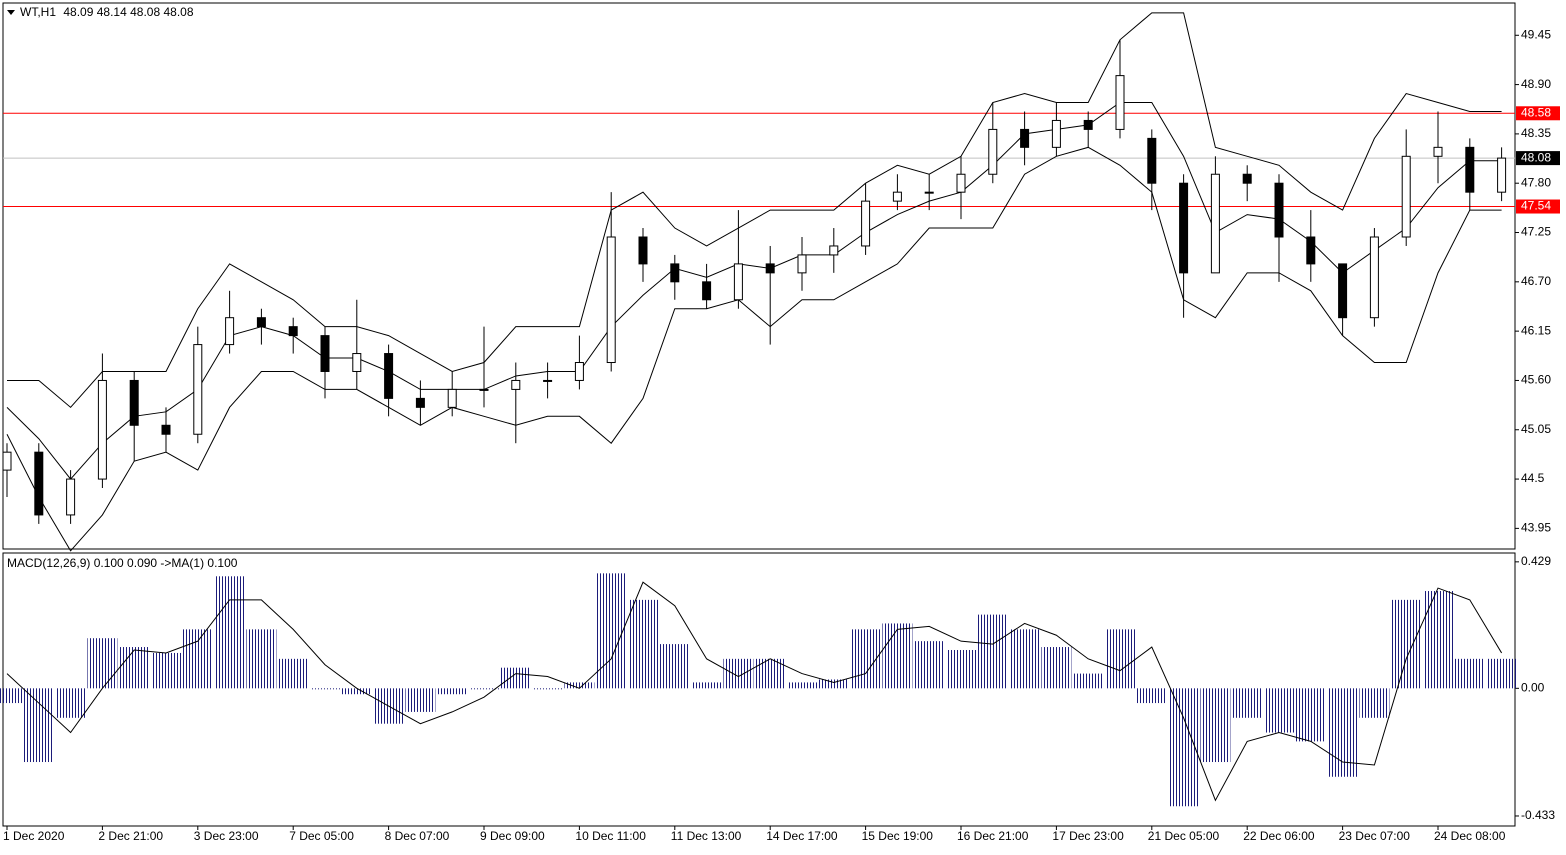 The width and height of the screenshot is (1566, 855). What do you see at coordinates (78, 12) in the screenshot?
I see `quote-open: 48.09` at bounding box center [78, 12].